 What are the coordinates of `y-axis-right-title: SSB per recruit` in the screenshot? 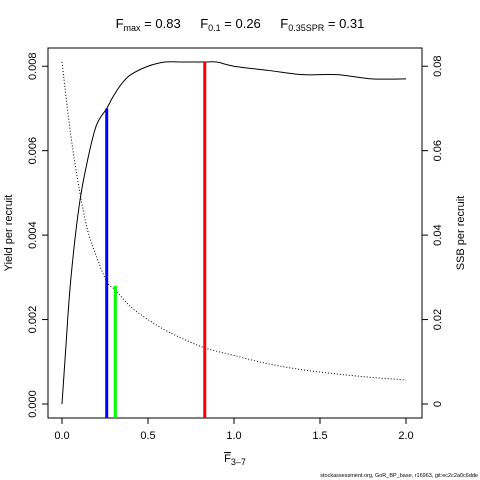 It's located at (461, 233).